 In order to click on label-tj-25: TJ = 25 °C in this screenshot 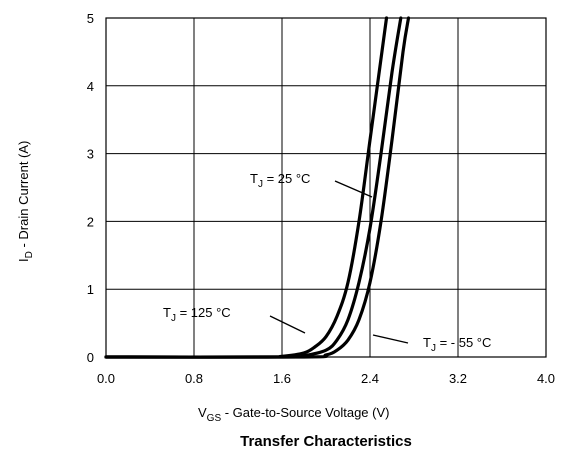, I will do `click(280, 180)`.